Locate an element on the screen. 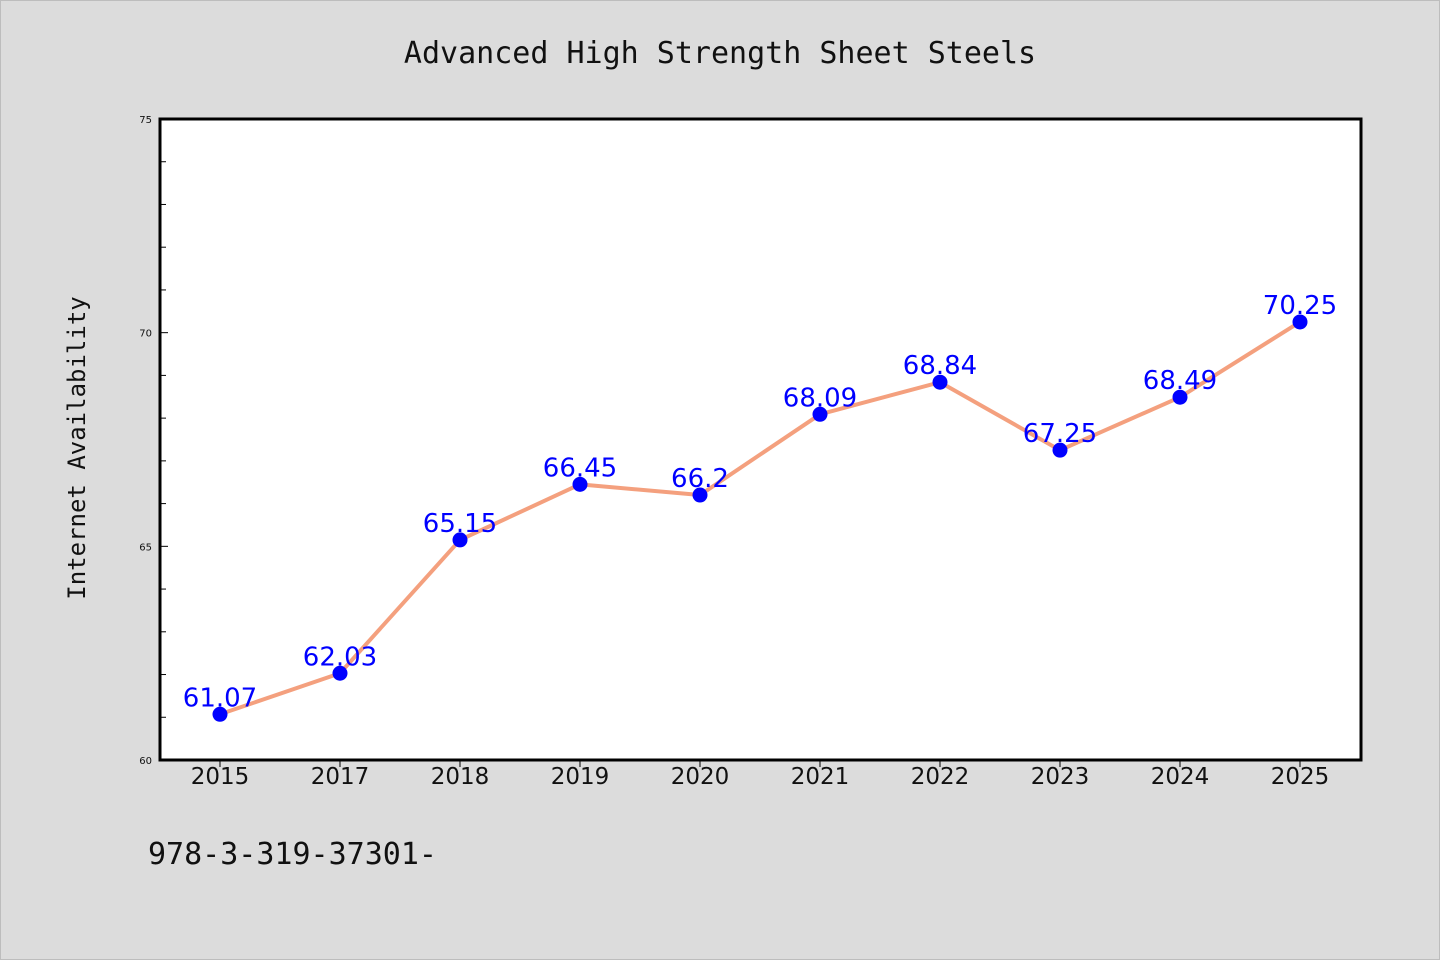 This screenshot has width=1440, height=960. x-tick-label: 2015 is located at coordinates (220, 777).